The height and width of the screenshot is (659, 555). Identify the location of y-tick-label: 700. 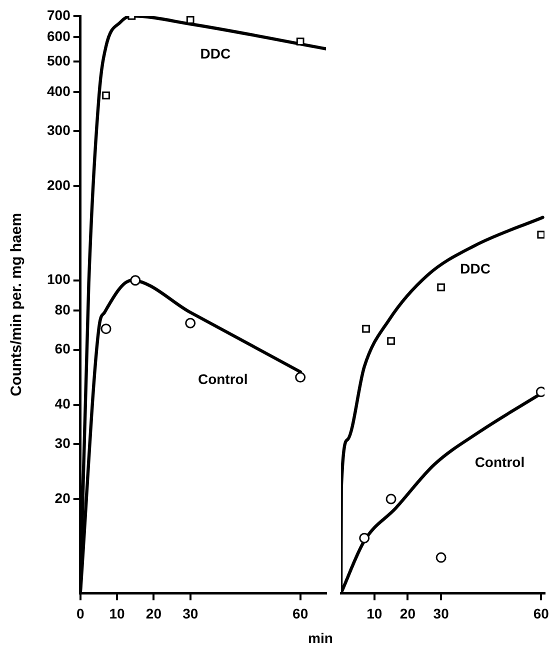
(59, 14).